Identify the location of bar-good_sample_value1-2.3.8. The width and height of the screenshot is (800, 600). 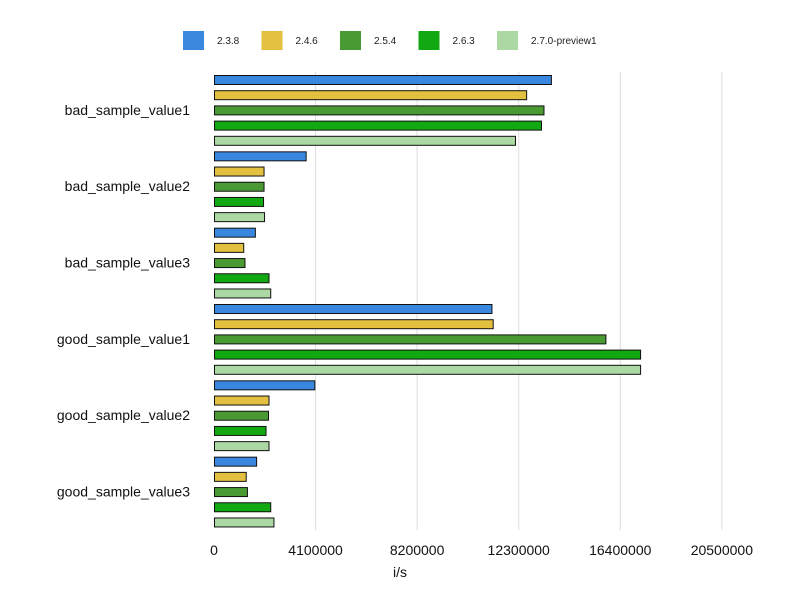
(353, 309).